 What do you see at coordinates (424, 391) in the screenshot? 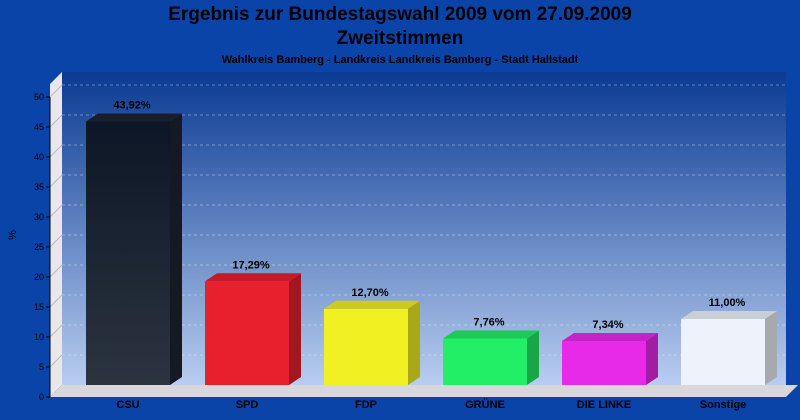
I see `plot-floor` at bounding box center [424, 391].